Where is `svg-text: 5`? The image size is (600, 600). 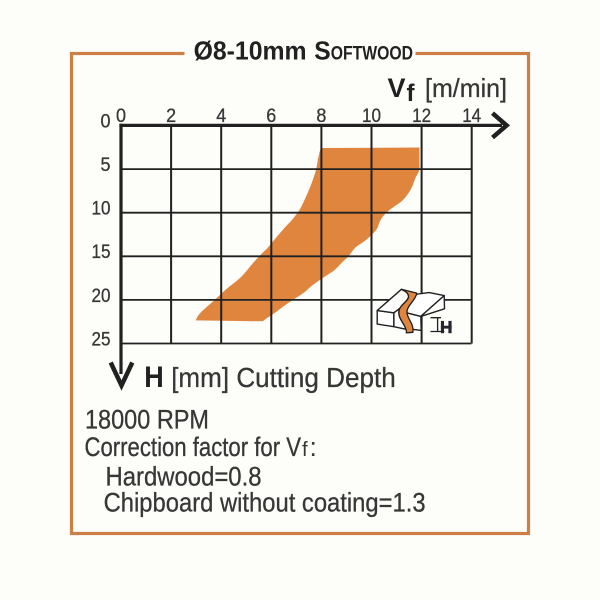
svg-text: 5 is located at coordinates (106, 165).